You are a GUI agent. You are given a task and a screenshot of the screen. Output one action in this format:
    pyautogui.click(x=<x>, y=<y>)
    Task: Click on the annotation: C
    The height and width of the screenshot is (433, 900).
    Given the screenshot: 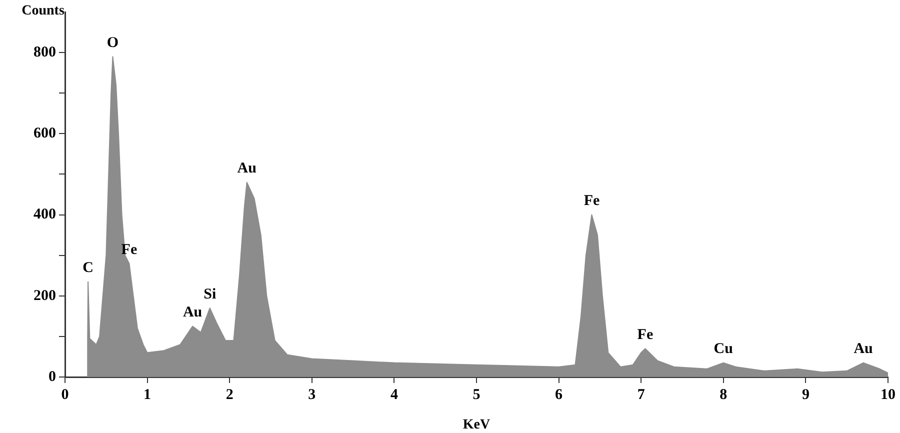 What is the action you would take?
    pyautogui.click(x=88, y=268)
    